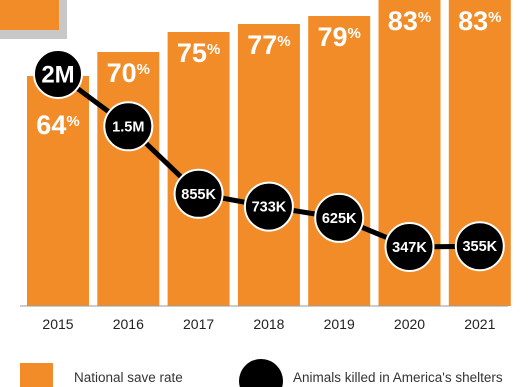 The width and height of the screenshot is (528, 387). I want to click on x-tick-label-2018: 2018, so click(268, 324).